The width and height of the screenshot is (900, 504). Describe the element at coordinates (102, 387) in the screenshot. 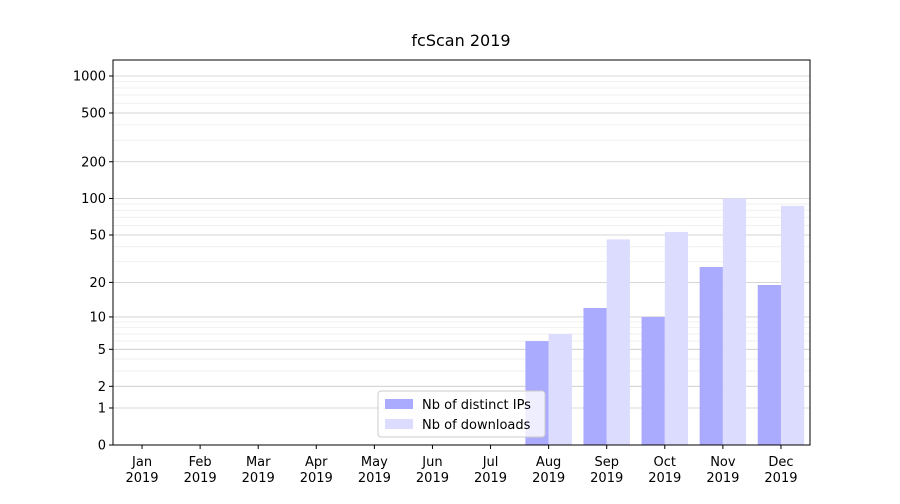

I see `y-tick-label: 2` at that location.